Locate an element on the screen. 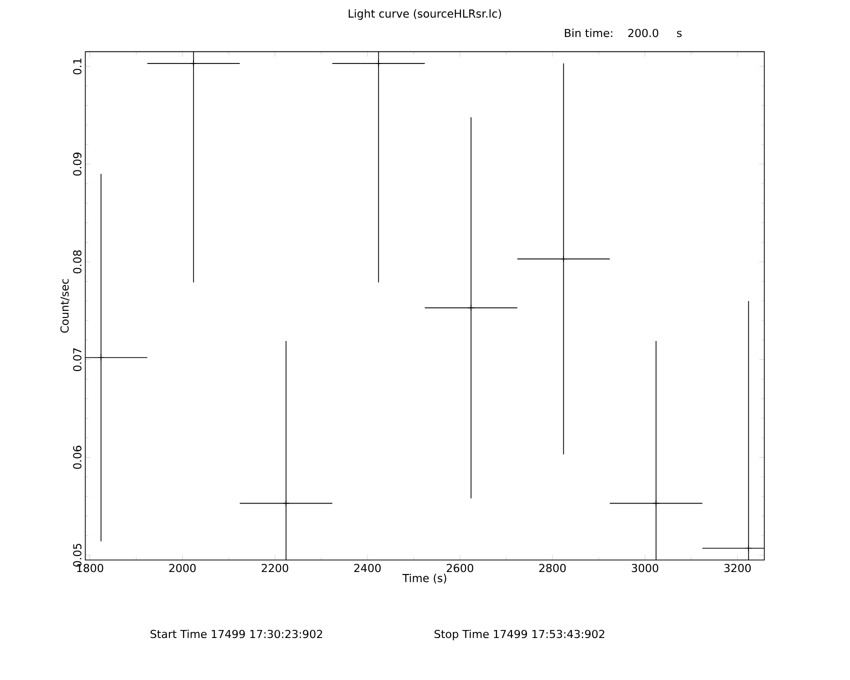 This screenshot has width=850, height=680. x-tick-label: 2400 is located at coordinates (367, 568).